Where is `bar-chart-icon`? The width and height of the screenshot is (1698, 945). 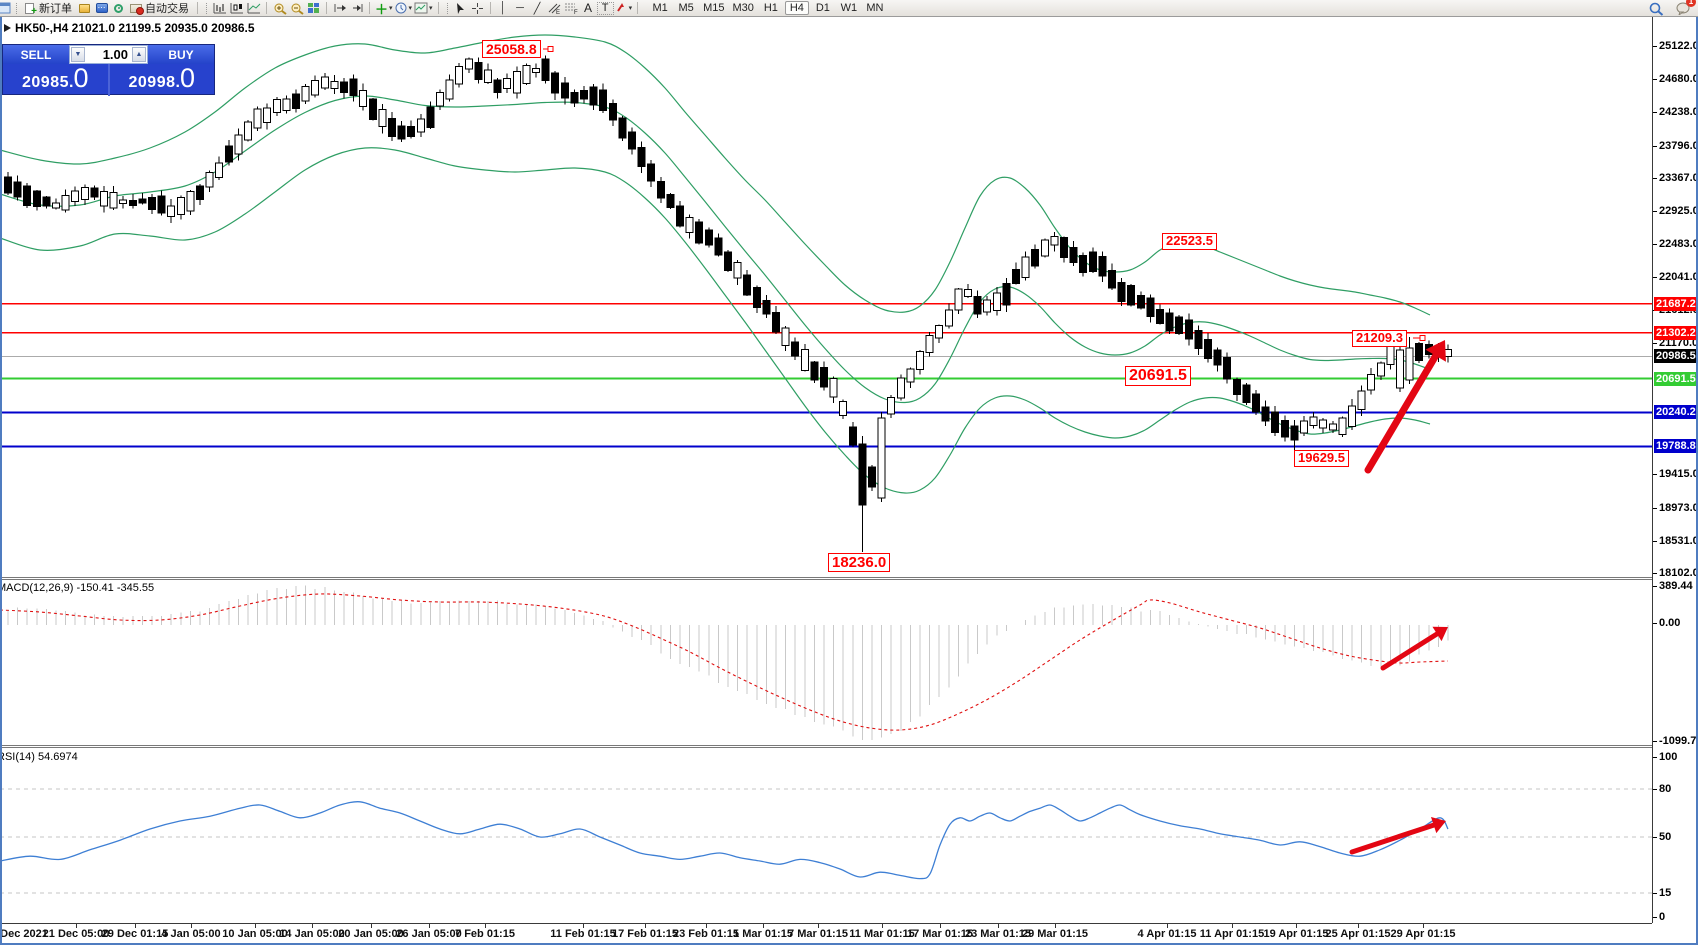 bar-chart-icon is located at coordinates (219, 8).